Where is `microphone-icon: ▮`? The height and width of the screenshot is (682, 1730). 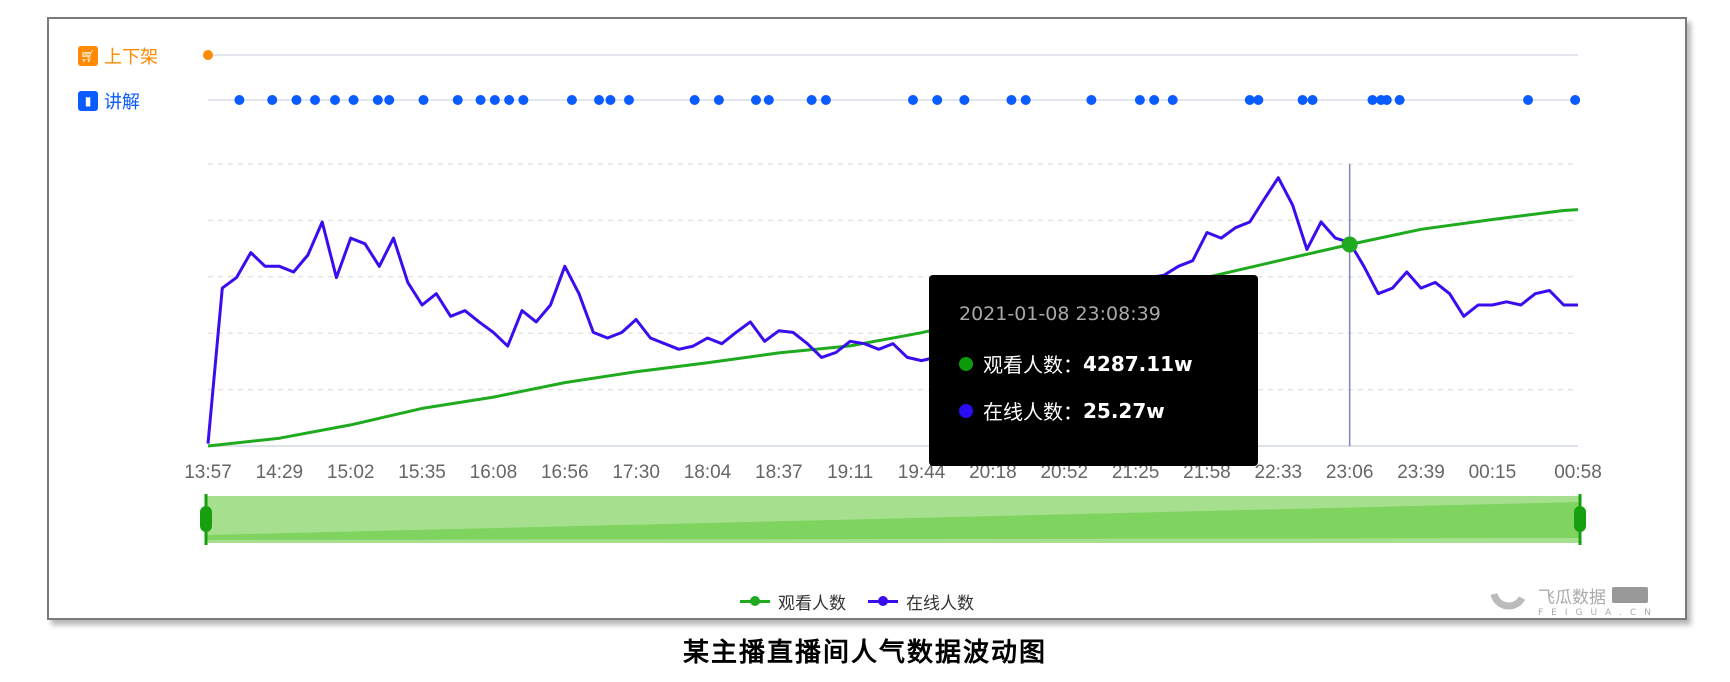
microphone-icon: ▮ is located at coordinates (88, 101).